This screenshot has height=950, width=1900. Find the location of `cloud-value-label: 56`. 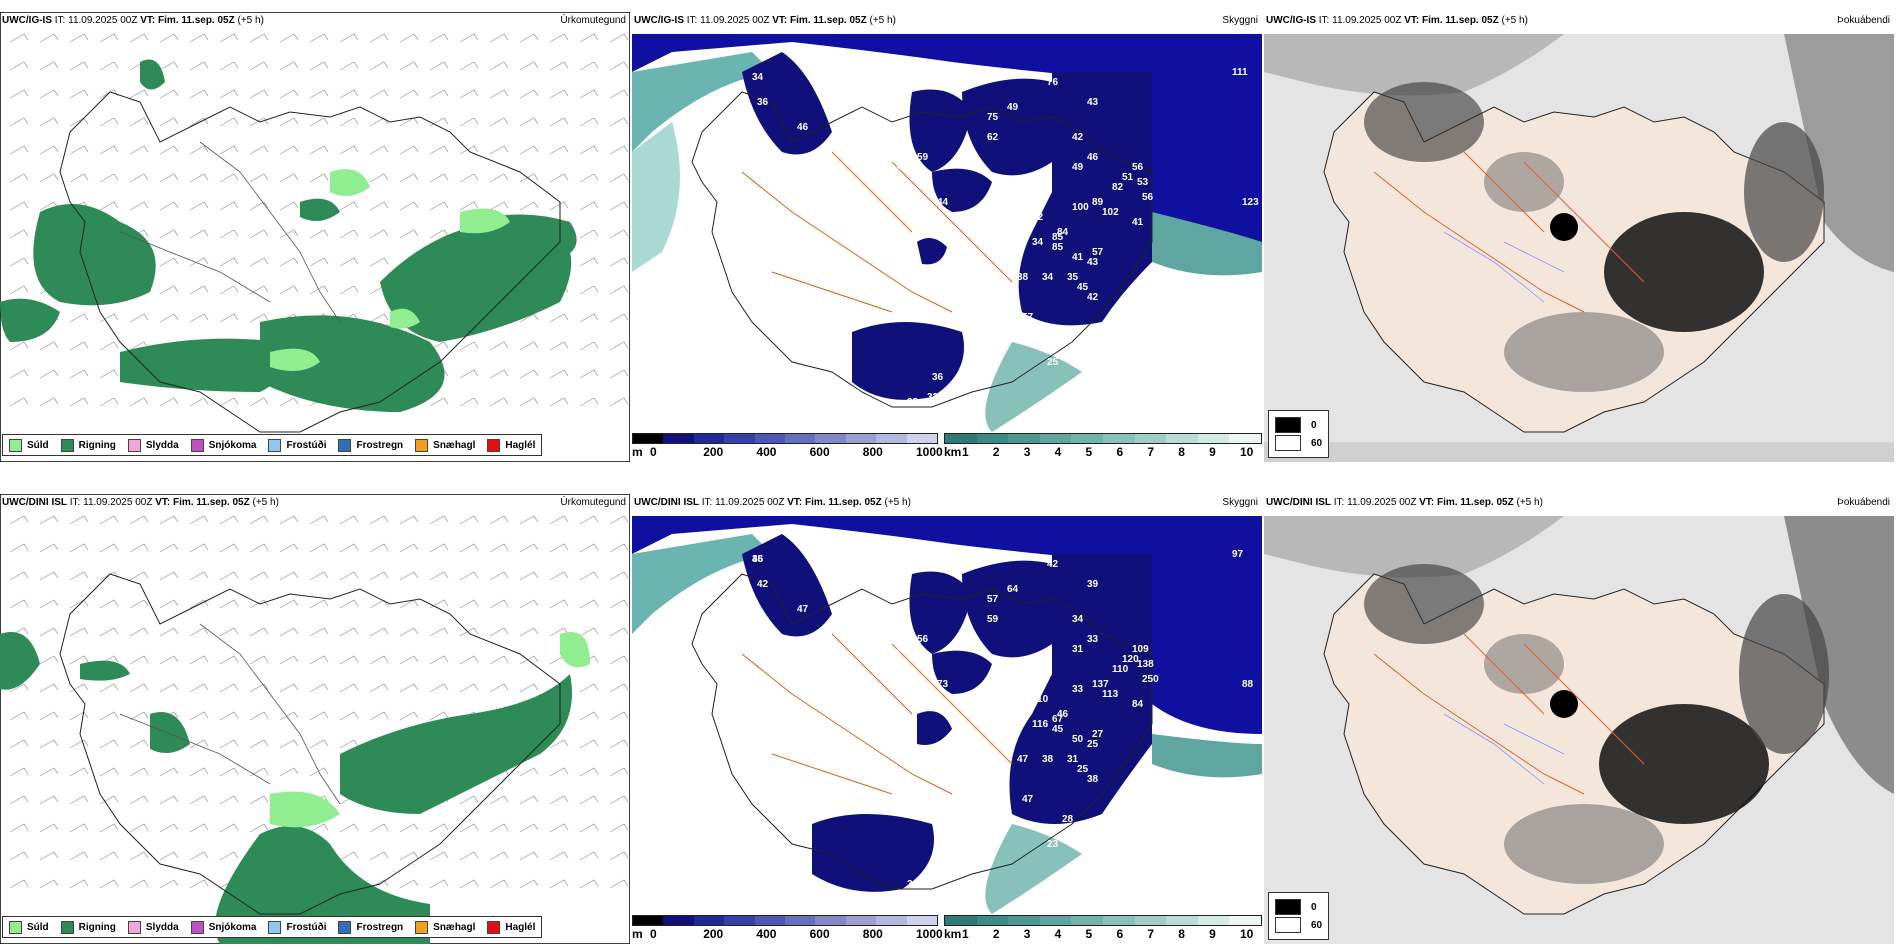

cloud-value-label: 56 is located at coordinates (923, 639).